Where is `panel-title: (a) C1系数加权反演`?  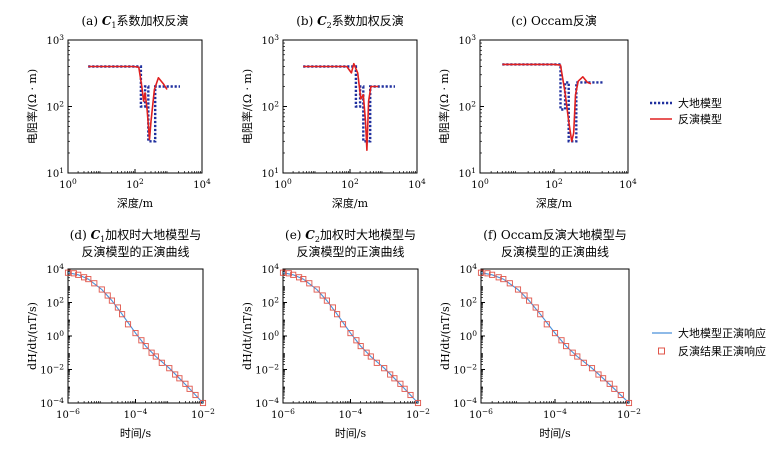 panel-title: (a) C1系数加权反演 is located at coordinates (134, 21).